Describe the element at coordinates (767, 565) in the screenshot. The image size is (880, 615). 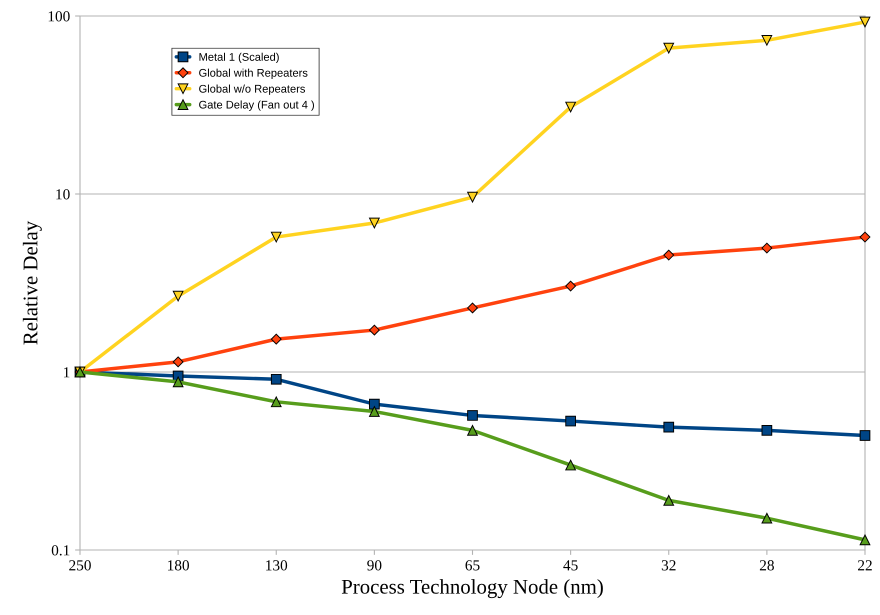
I see `x-tick-label: 28` at that location.